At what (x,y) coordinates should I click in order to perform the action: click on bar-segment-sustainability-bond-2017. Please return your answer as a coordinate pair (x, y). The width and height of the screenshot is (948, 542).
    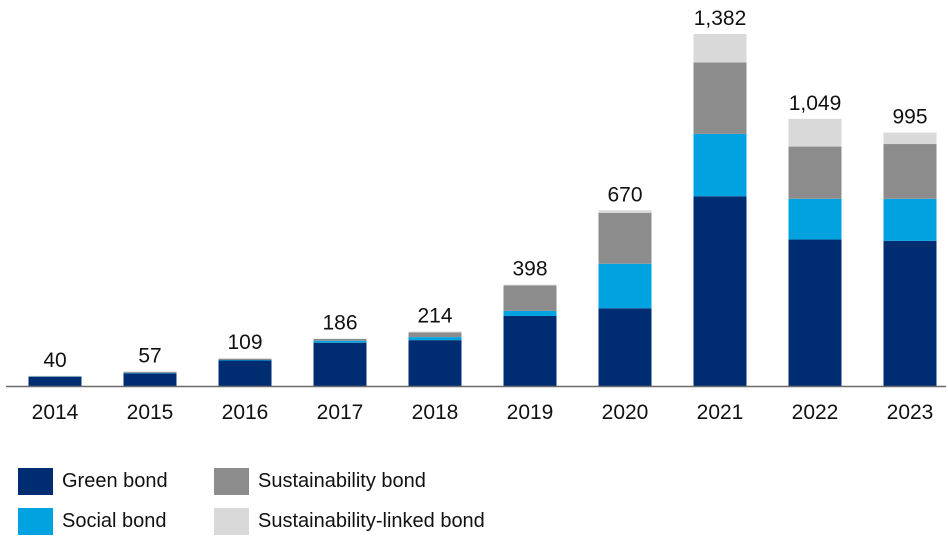
    Looking at the image, I should click on (340, 340).